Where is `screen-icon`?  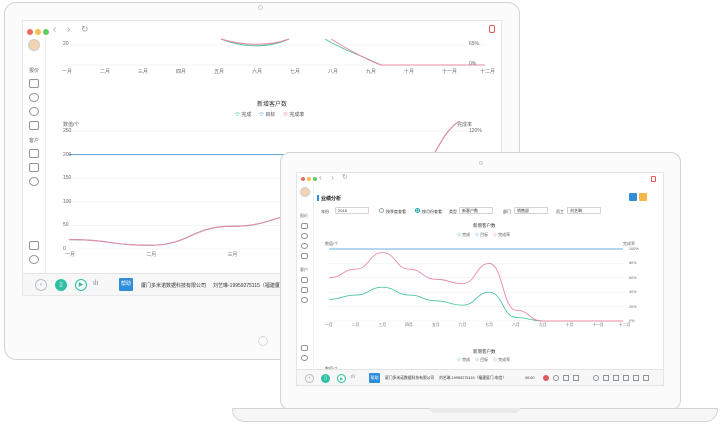
screen-icon is located at coordinates (636, 378).